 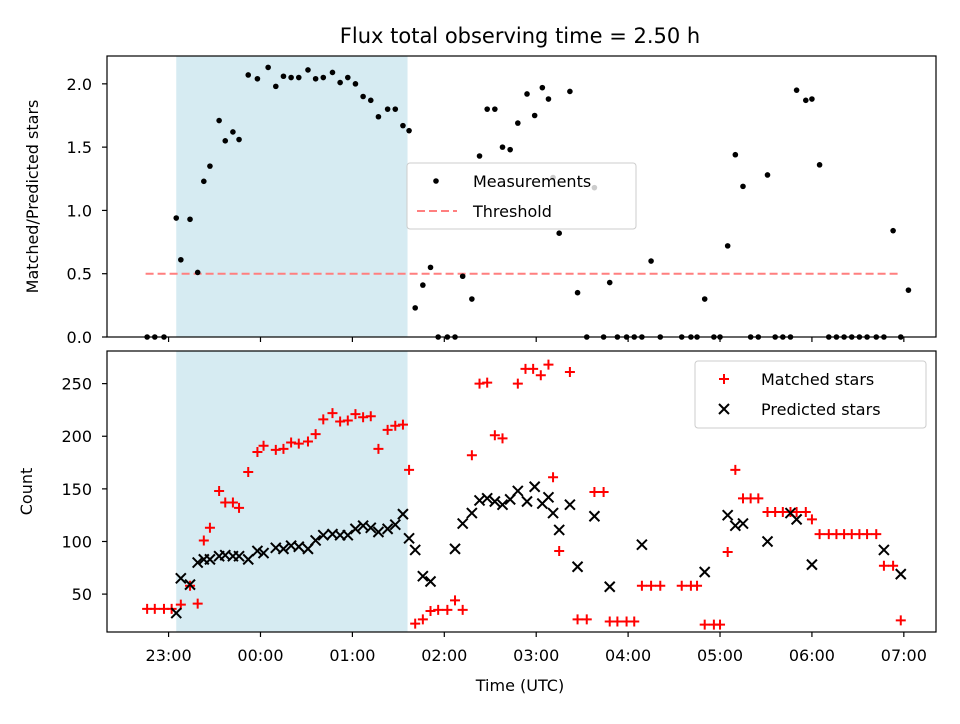 I want to click on y-tick-label: 50, so click(x=82, y=594).